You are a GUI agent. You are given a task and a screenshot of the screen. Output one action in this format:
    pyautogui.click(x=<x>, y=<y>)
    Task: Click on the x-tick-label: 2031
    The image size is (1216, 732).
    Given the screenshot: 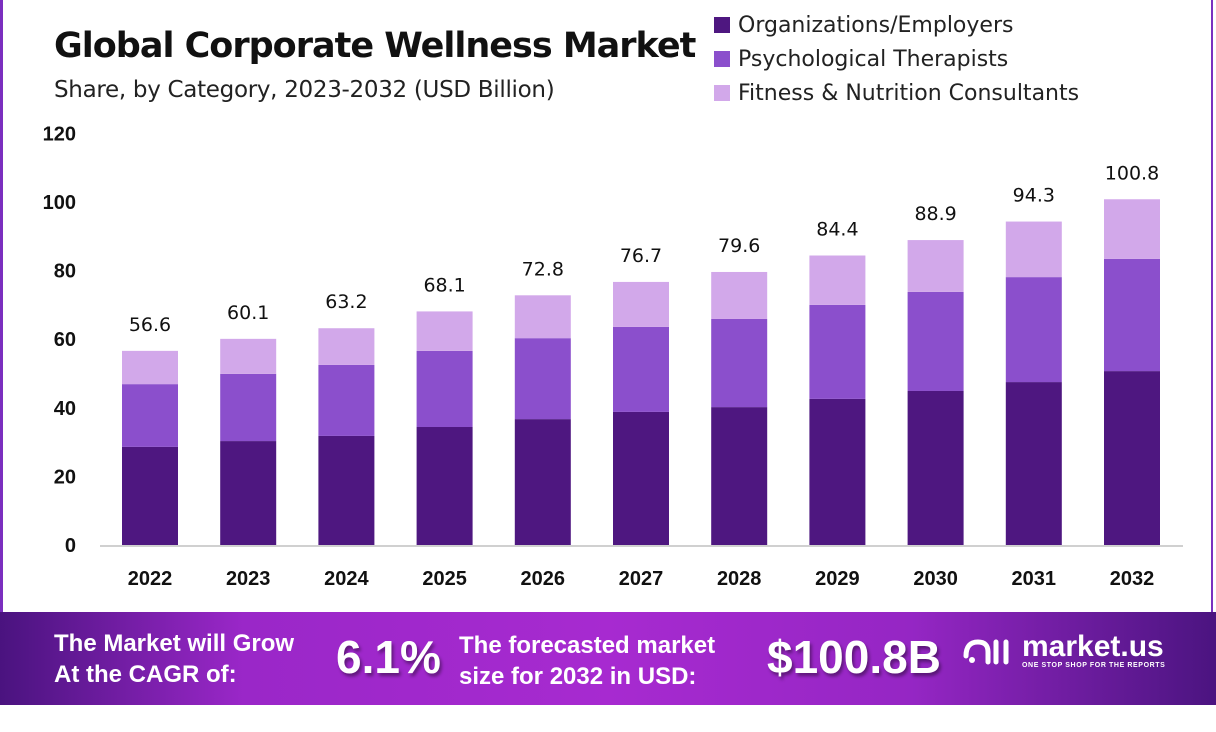 What is the action you would take?
    pyautogui.click(x=1034, y=579)
    